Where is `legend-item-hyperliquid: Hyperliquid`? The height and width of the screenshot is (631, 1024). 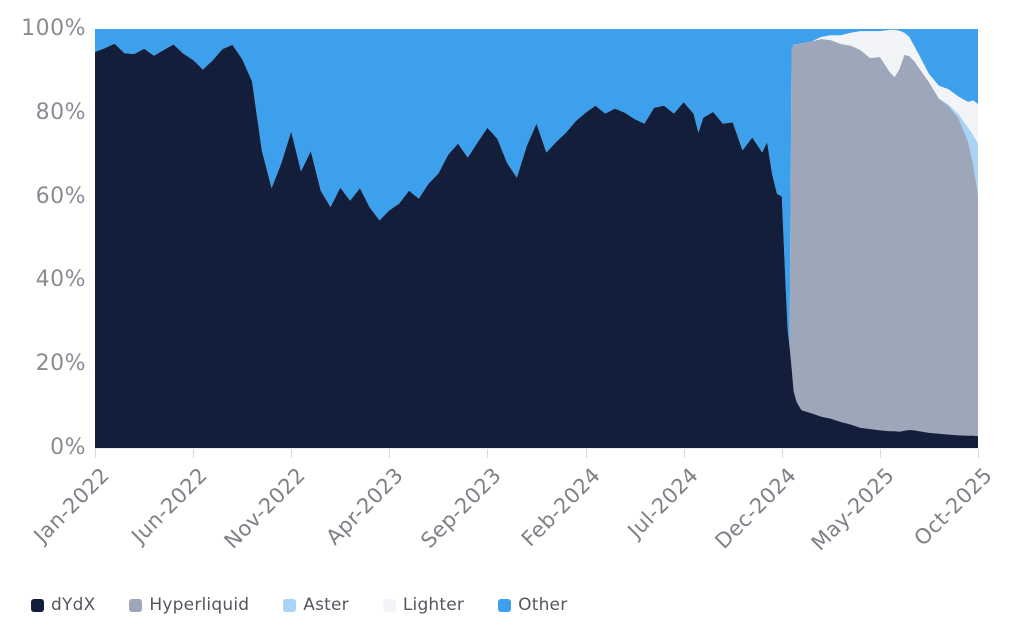 legend-item-hyperliquid: Hyperliquid is located at coordinates (189, 605).